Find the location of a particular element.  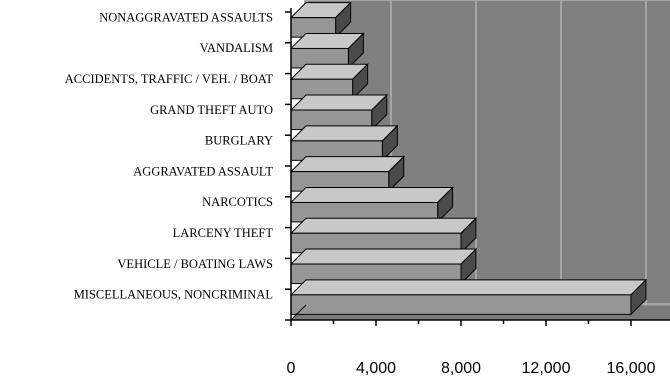

x-tick-label-2: 8,000 is located at coordinates (461, 368).